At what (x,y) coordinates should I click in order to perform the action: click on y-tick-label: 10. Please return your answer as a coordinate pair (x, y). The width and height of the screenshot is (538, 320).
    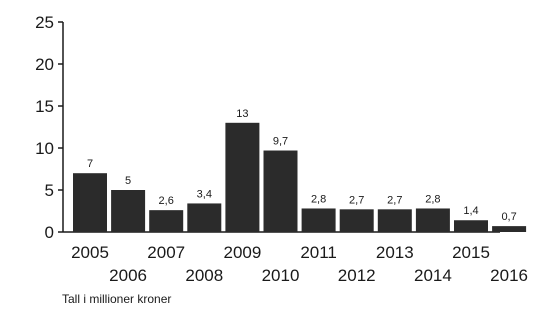
    Looking at the image, I should click on (44, 148).